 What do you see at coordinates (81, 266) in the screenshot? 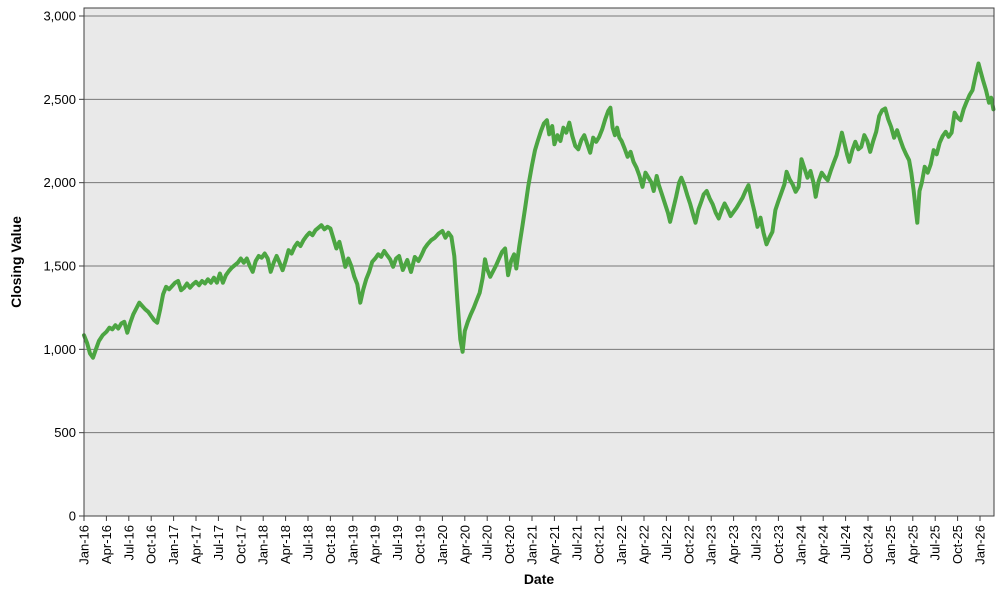
I see `y-axis-ticks` at bounding box center [81, 266].